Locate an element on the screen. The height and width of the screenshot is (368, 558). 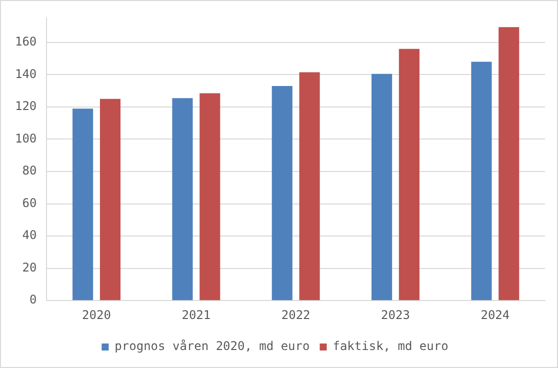
y-tick-label: 0 is located at coordinates (33, 299).